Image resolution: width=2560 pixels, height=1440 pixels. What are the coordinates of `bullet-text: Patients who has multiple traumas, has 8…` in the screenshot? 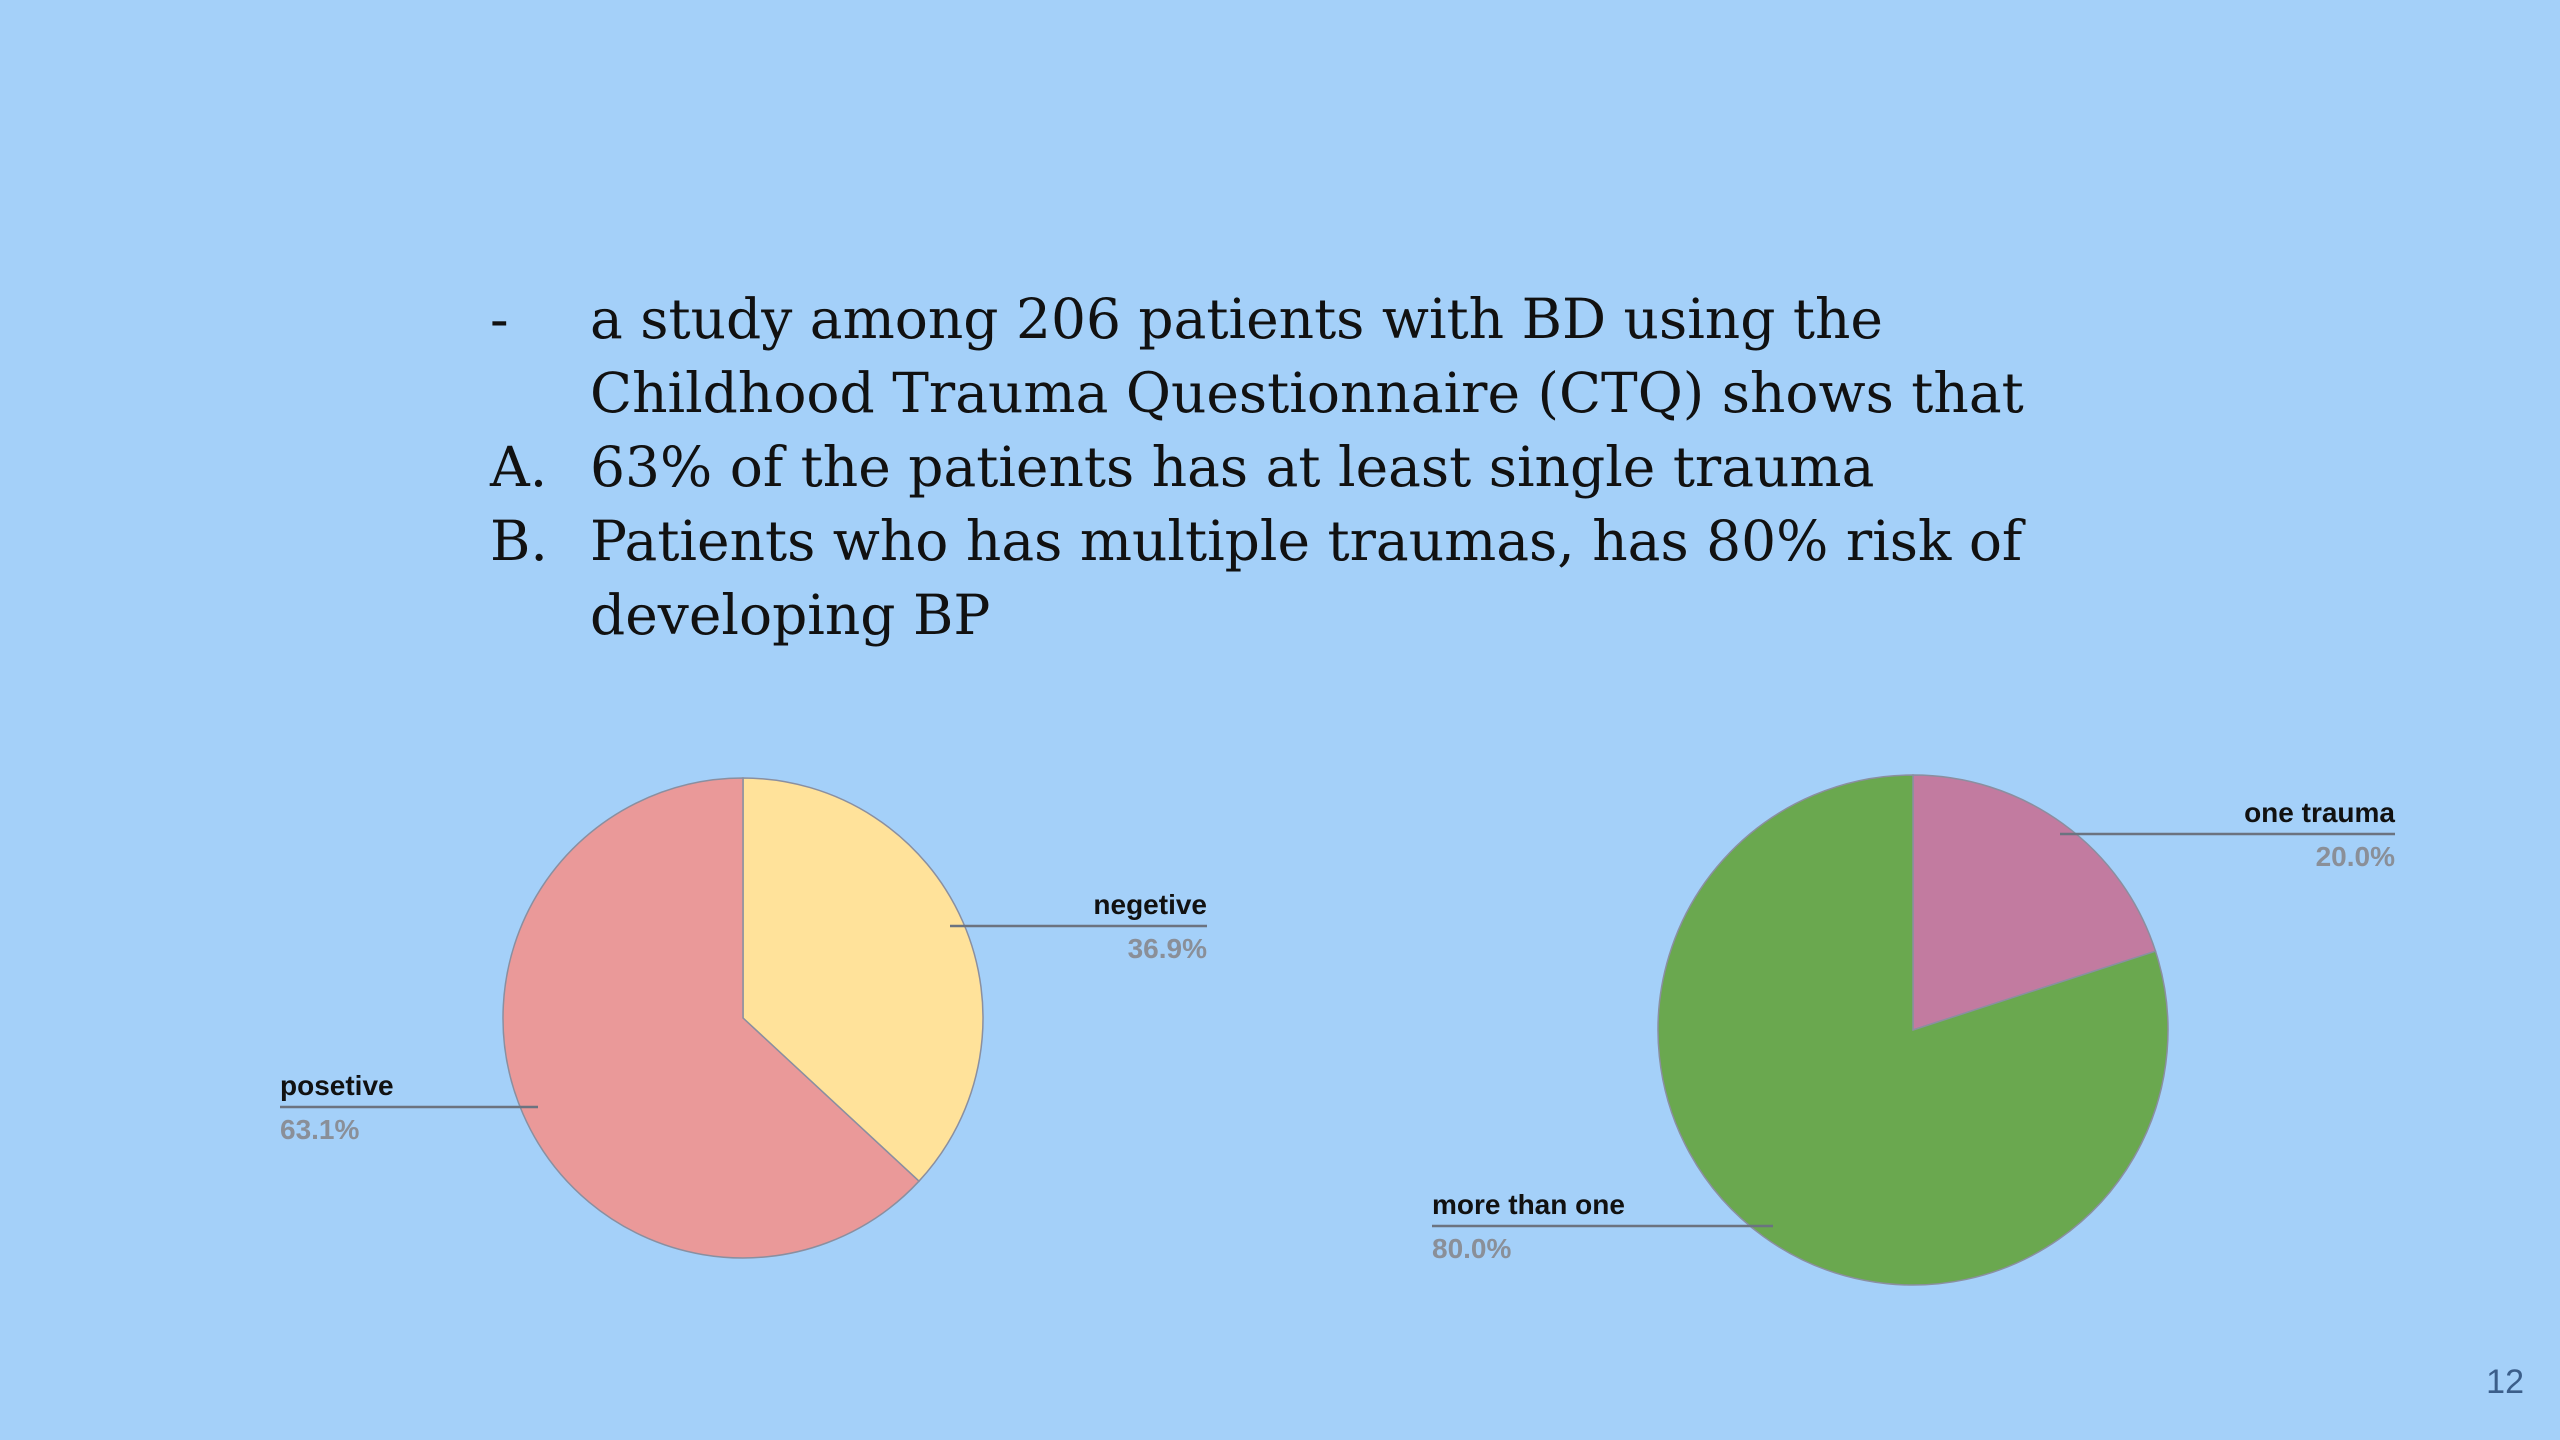 It's located at (1306, 578).